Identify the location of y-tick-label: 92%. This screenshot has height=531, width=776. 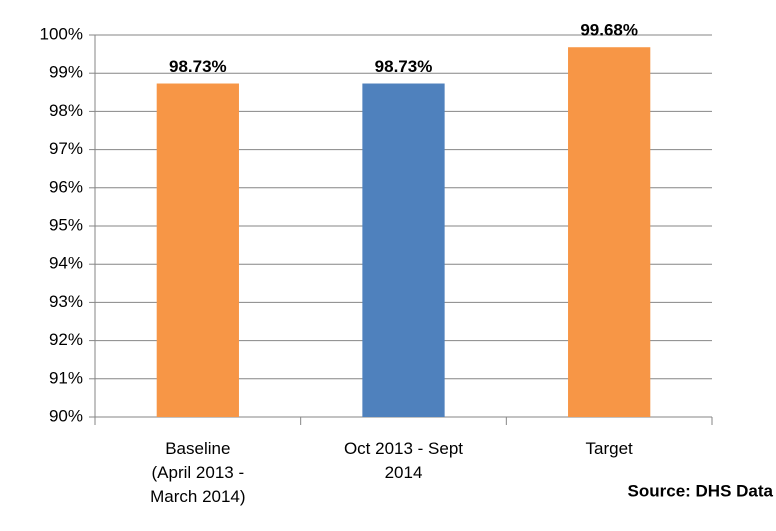
(66, 339).